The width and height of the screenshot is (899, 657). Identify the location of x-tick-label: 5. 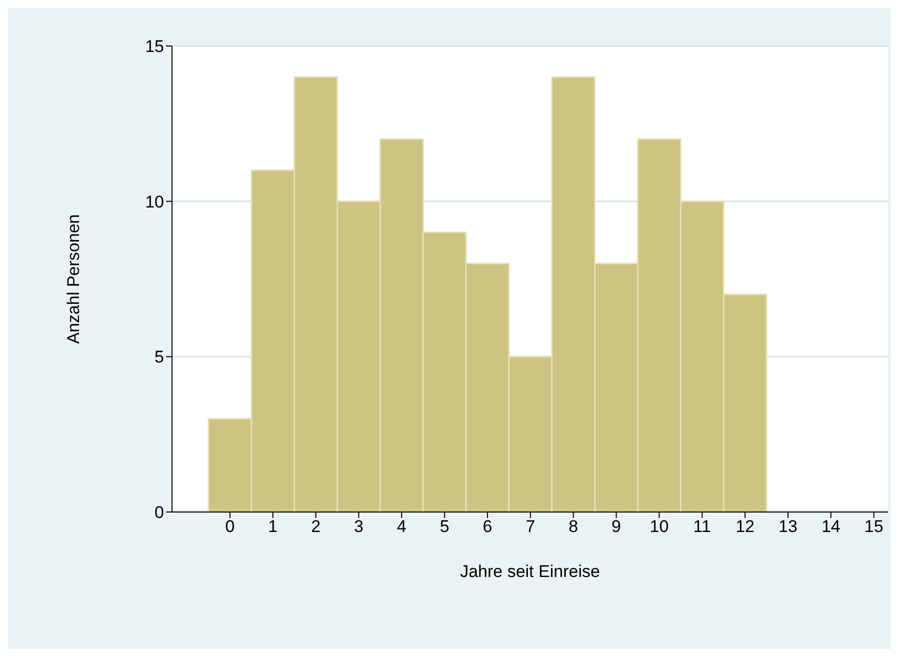
(445, 526).